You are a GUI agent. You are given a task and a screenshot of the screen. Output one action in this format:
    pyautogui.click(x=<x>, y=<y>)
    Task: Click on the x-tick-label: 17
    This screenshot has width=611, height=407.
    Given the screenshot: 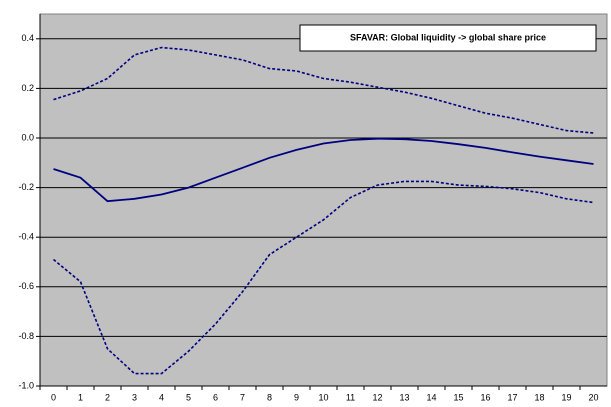 What is the action you would take?
    pyautogui.click(x=512, y=397)
    